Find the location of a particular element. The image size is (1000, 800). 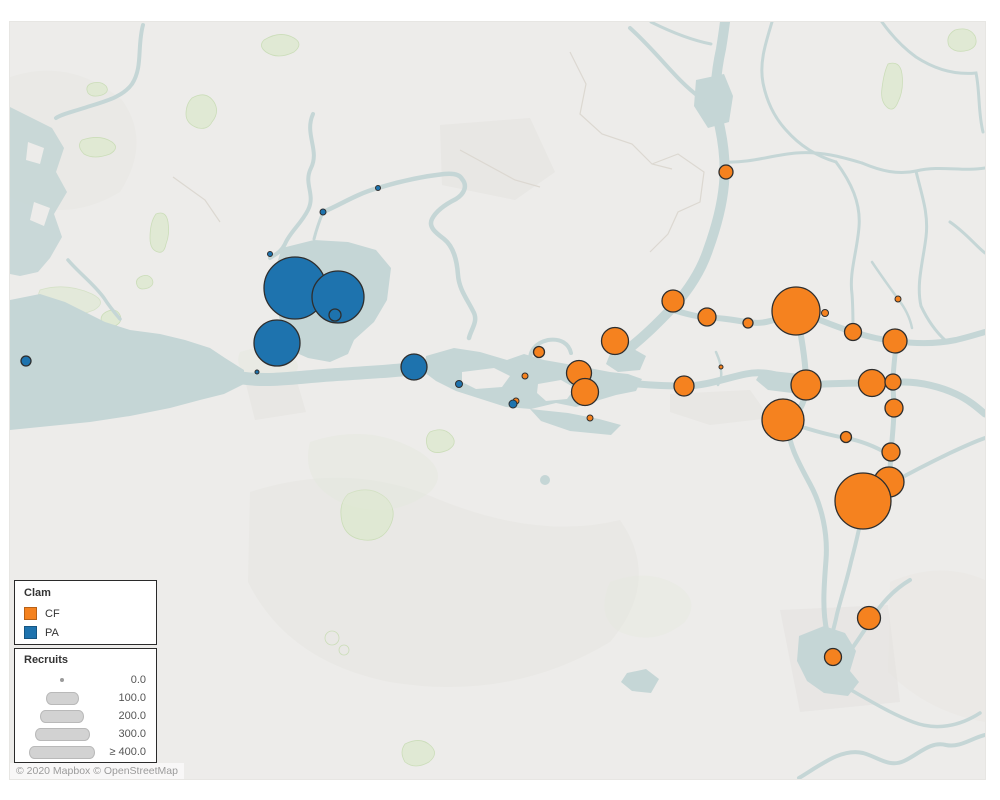

legend-recruits-title: Recruits is located at coordinates (46, 660).